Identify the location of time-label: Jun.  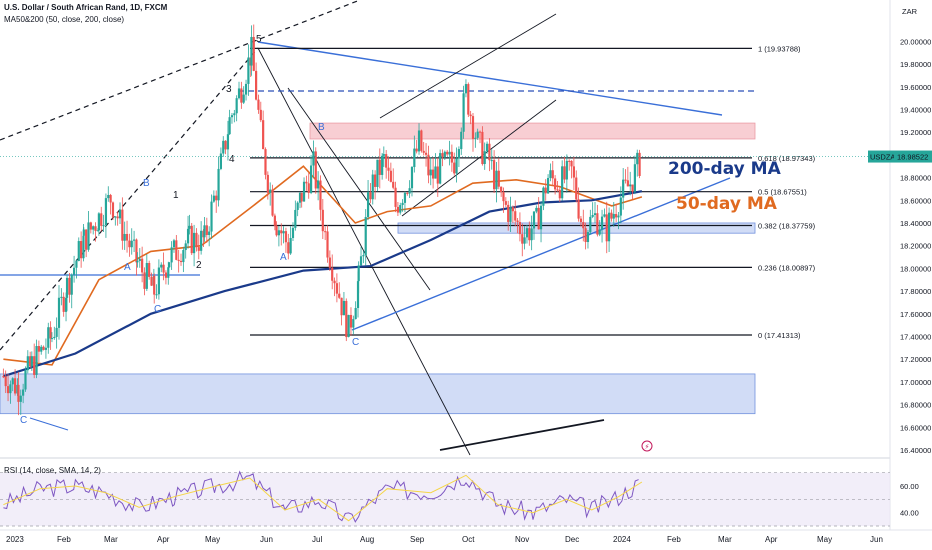
(876, 539).